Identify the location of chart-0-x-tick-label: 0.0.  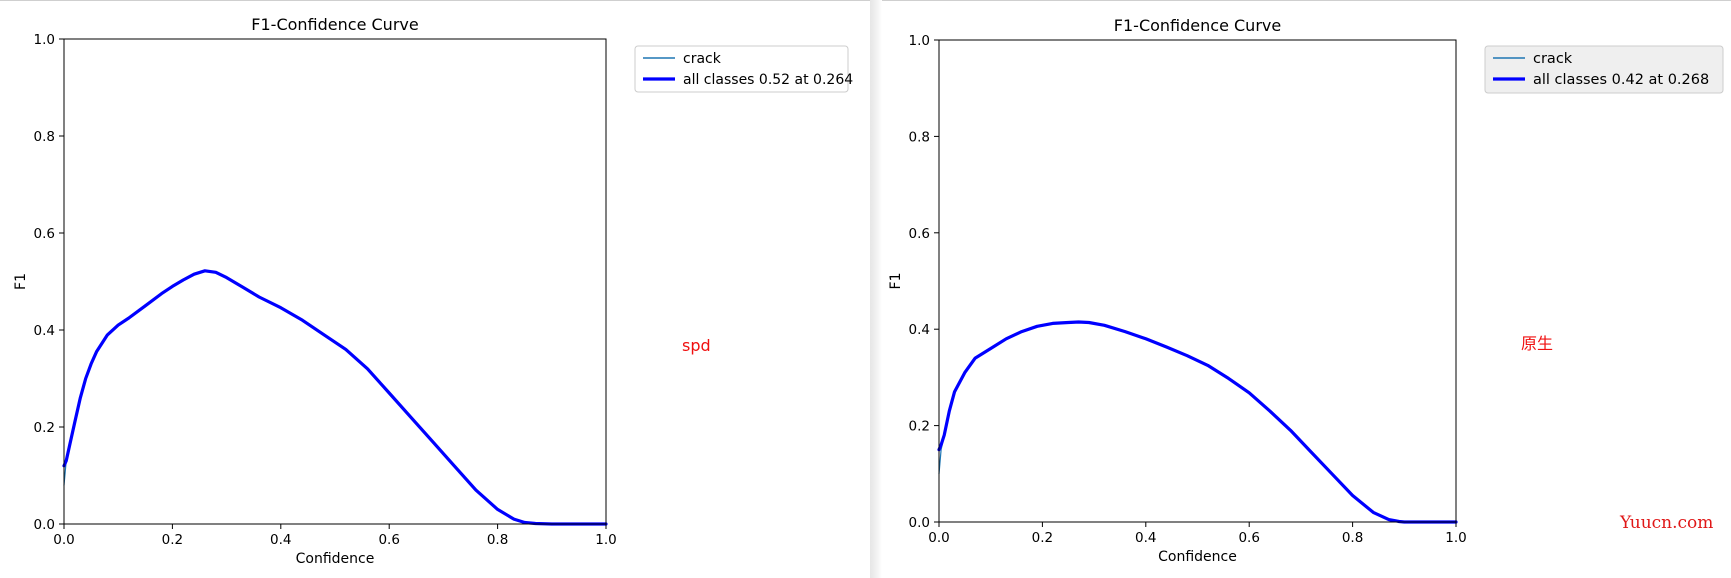
(63, 540).